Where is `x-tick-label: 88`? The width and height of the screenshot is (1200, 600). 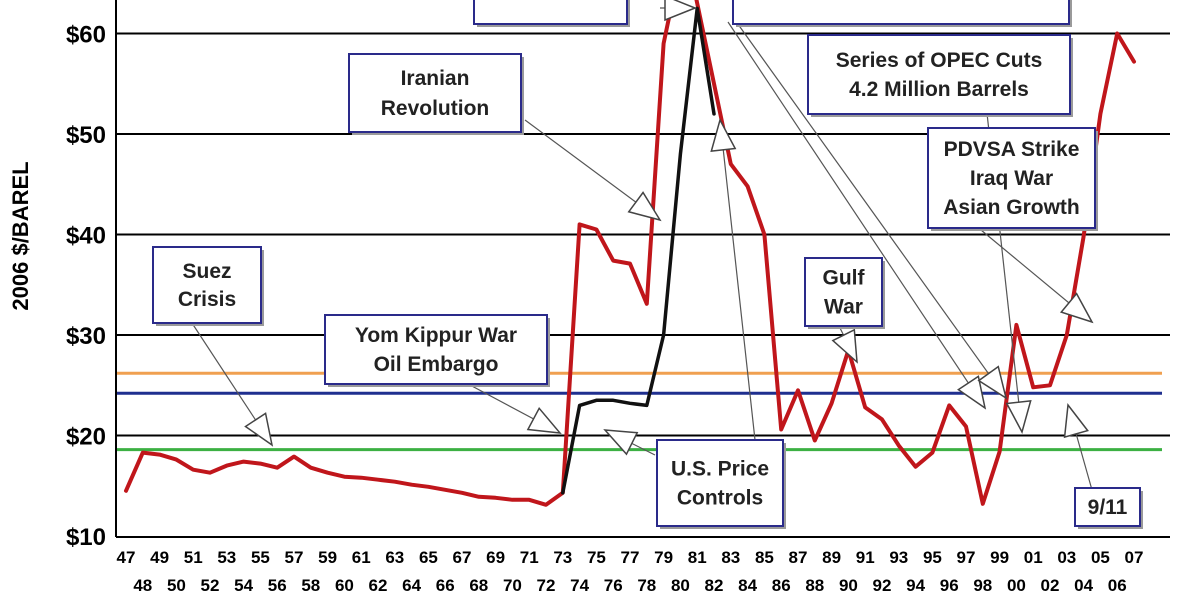
x-tick-label: 88 is located at coordinates (814, 585).